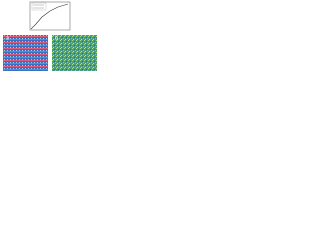 The image size is (320, 240). I want to click on panel-label: a, so click(7, 39).